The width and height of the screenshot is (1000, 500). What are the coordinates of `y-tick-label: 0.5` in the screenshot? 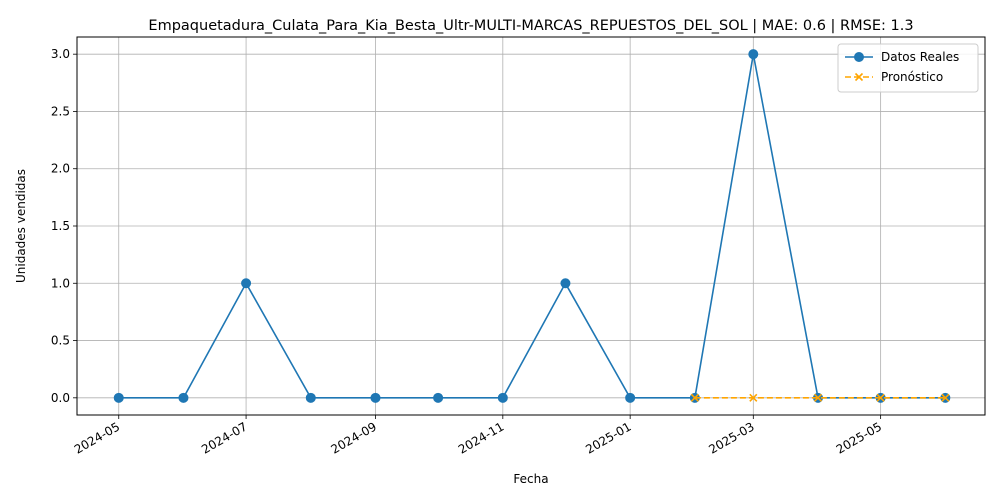 It's located at (60, 341).